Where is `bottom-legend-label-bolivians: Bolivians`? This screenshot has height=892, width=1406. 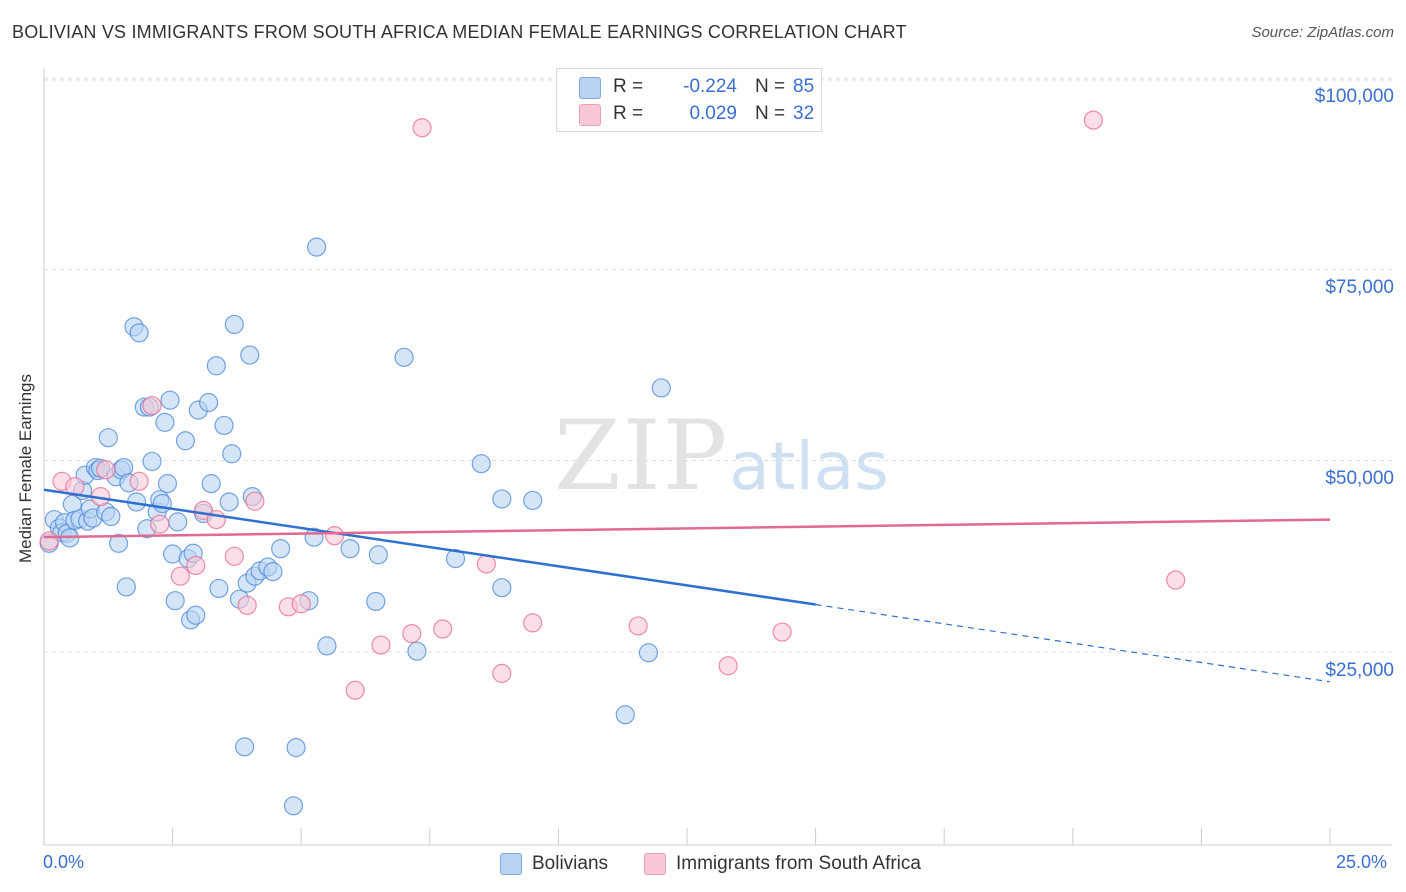
bottom-legend-label-bolivians: Bolivians is located at coordinates (570, 863).